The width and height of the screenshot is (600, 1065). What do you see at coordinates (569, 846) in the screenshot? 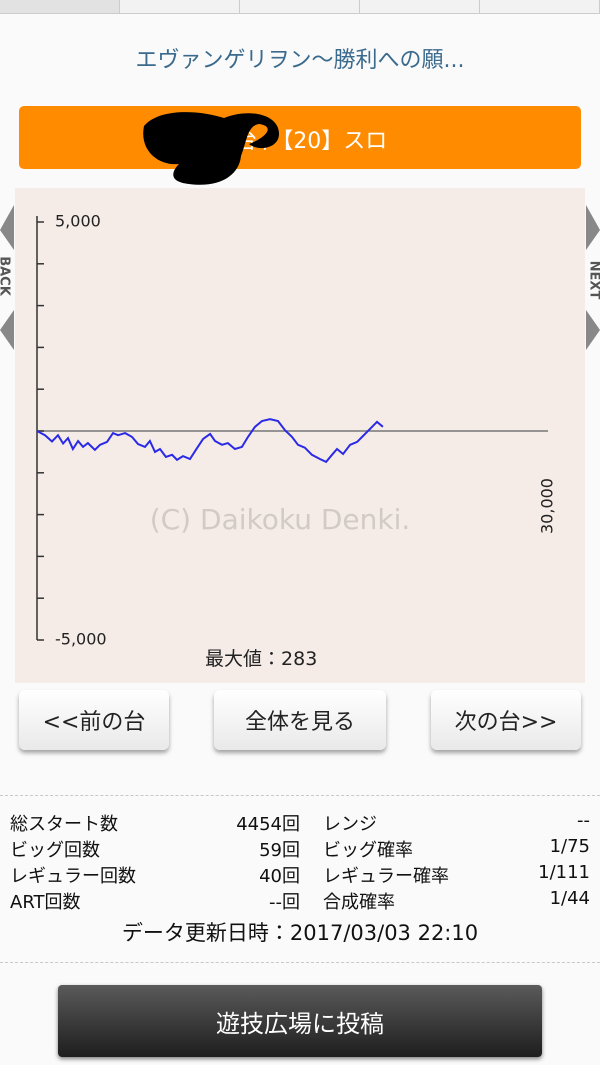
I see `stat-value: 1/75` at bounding box center [569, 846].